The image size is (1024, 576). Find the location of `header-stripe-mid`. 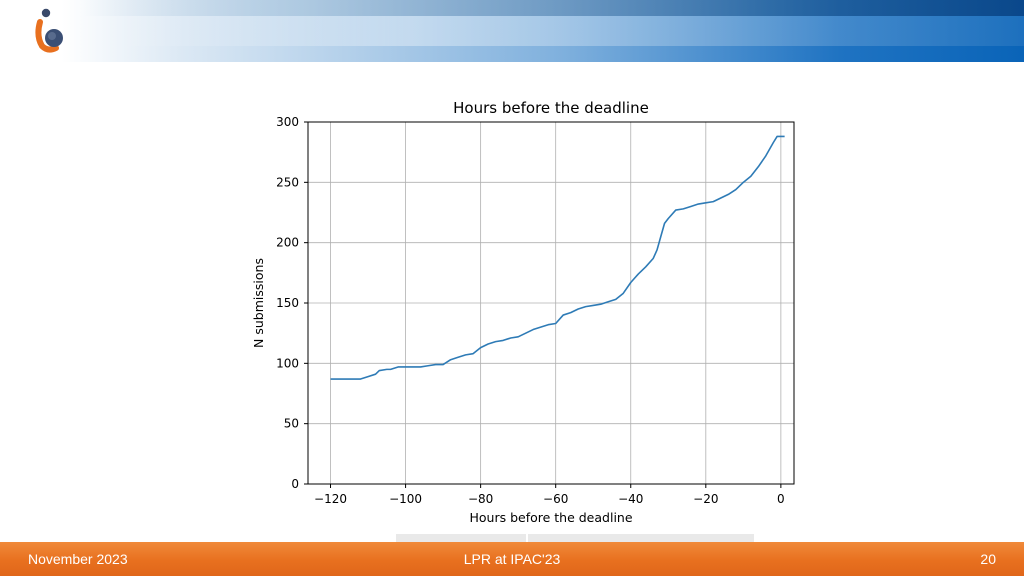

header-stripe-mid is located at coordinates (512, 31).